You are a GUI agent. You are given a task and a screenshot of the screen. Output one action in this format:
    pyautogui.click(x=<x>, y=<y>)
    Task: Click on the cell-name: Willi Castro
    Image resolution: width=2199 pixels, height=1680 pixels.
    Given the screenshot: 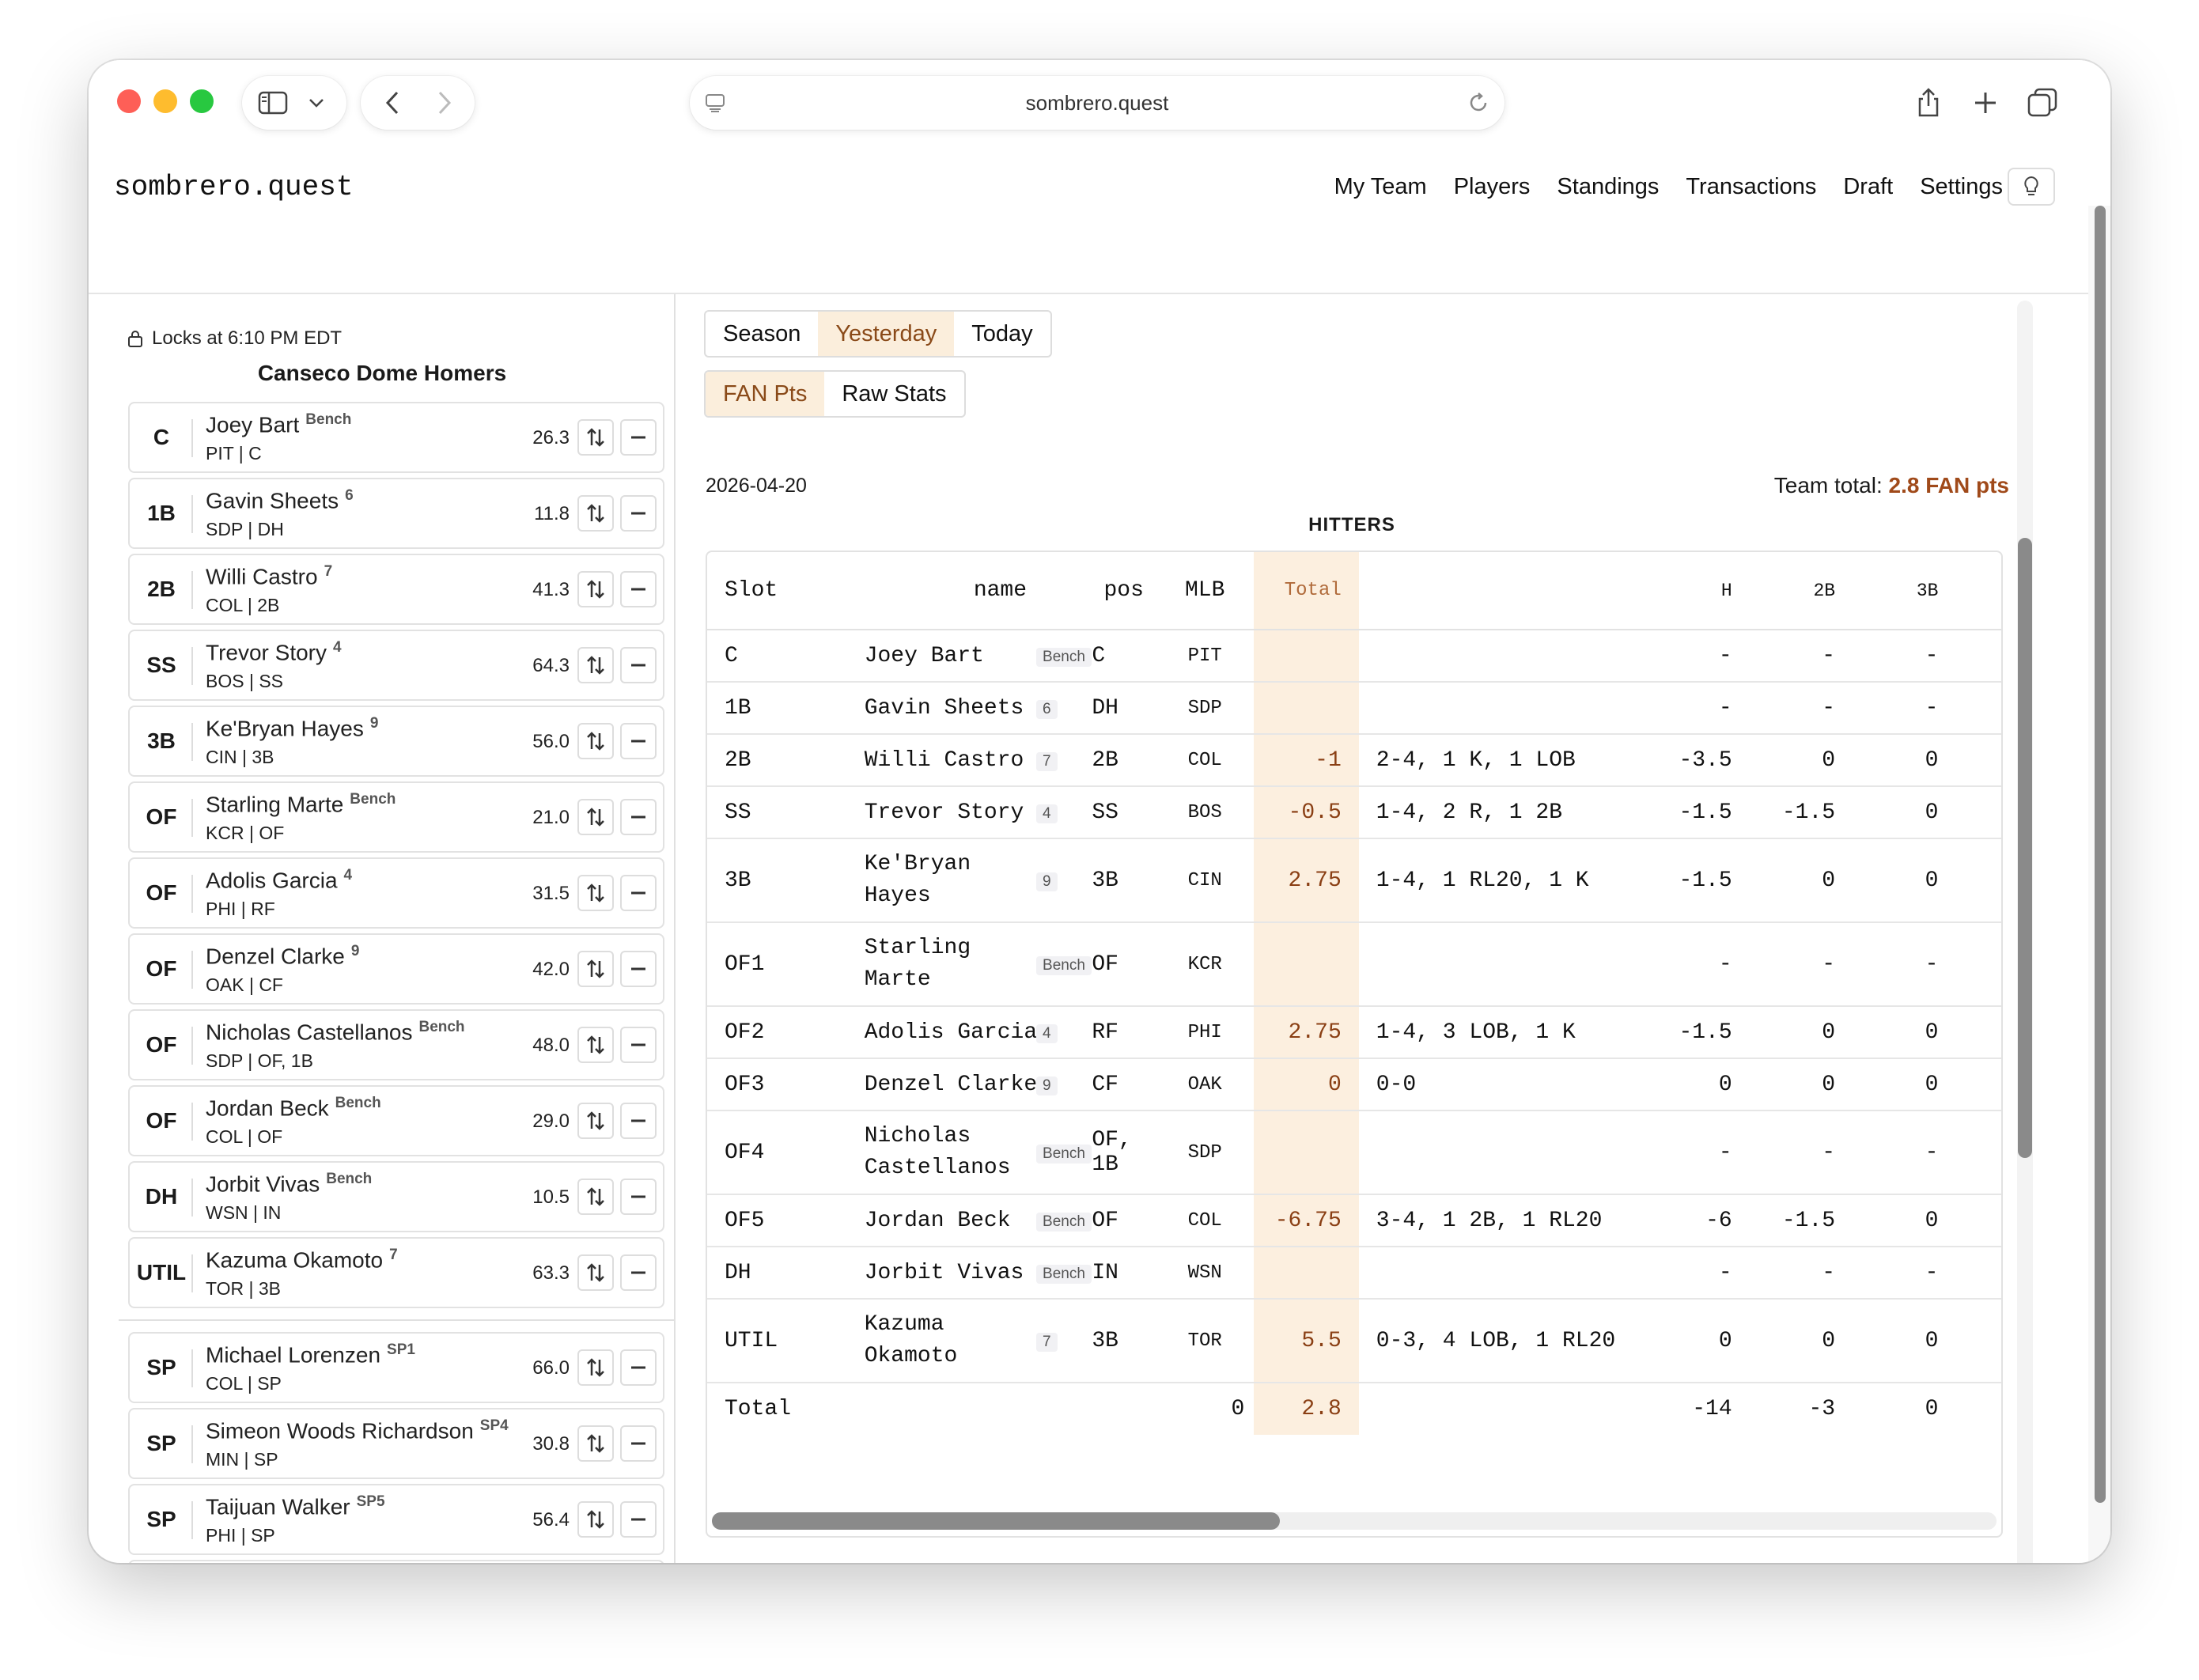 What is the action you would take?
    pyautogui.click(x=950, y=760)
    